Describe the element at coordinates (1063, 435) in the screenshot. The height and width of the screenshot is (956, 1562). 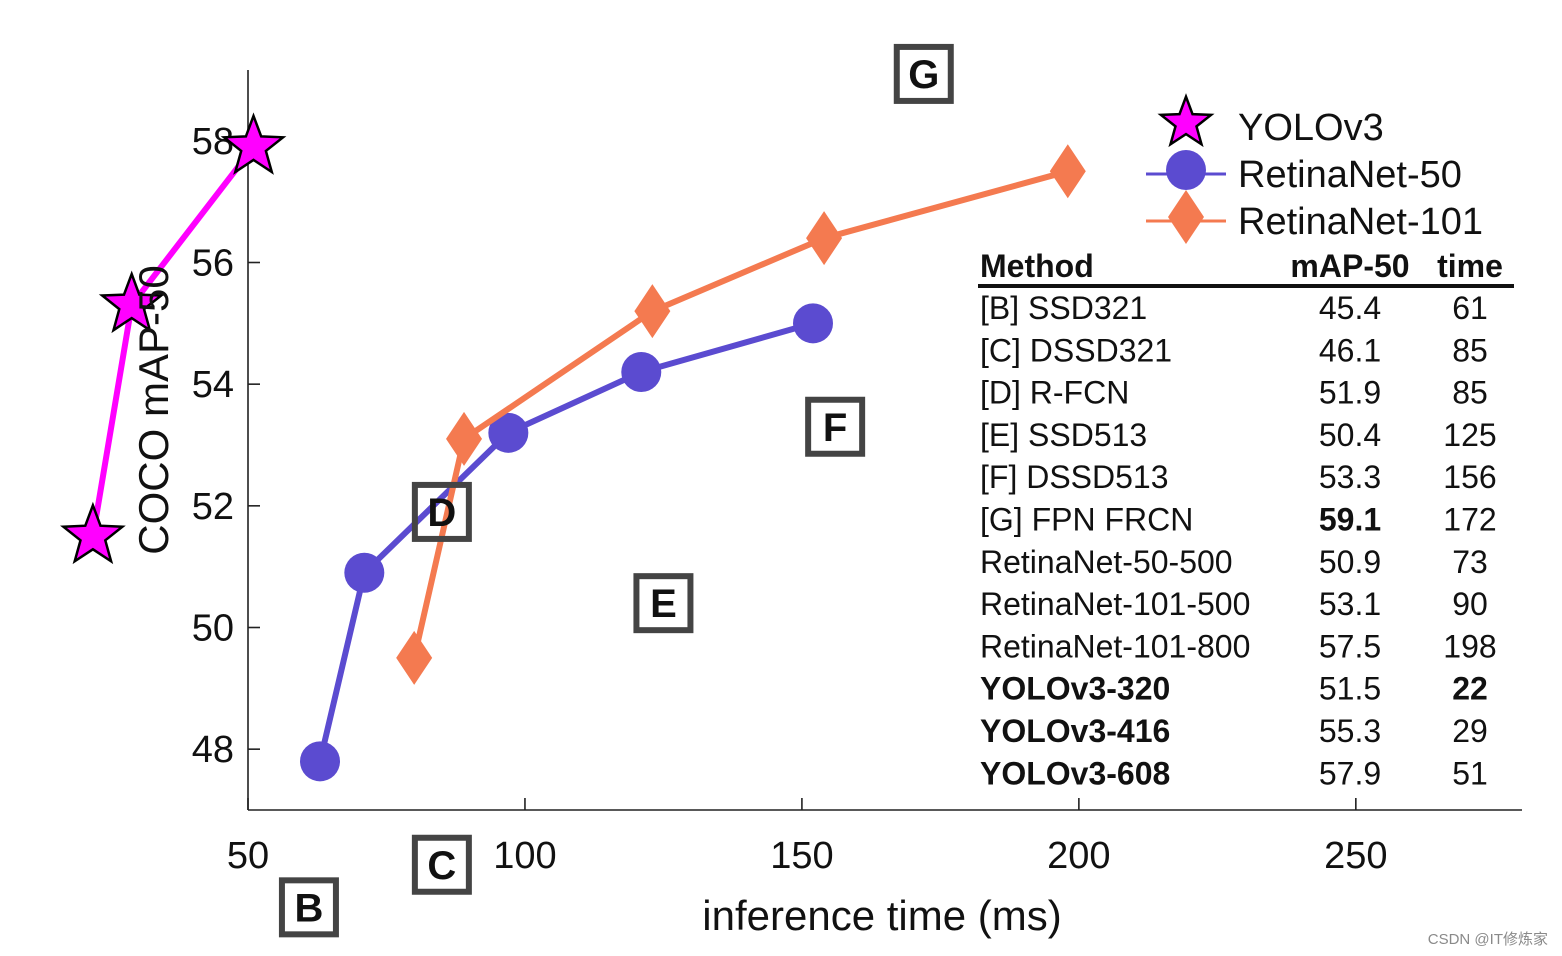
I see `table-cell-method: [E] SSD513` at that location.